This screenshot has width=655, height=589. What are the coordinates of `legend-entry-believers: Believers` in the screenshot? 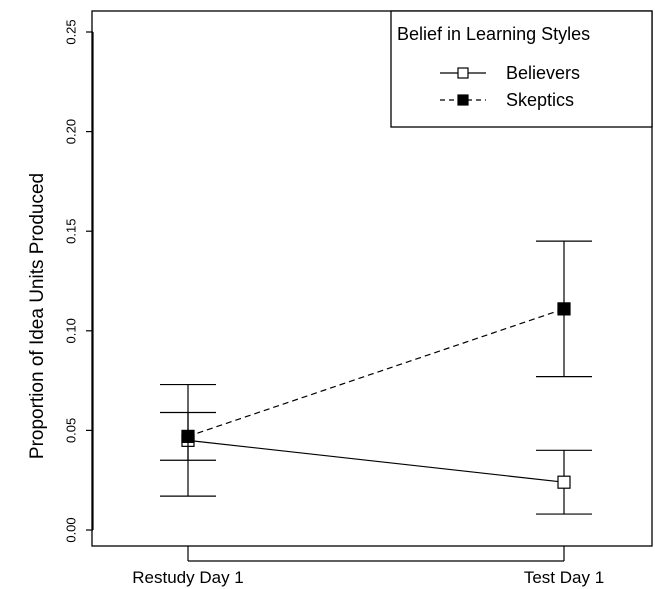 It's located at (510, 73).